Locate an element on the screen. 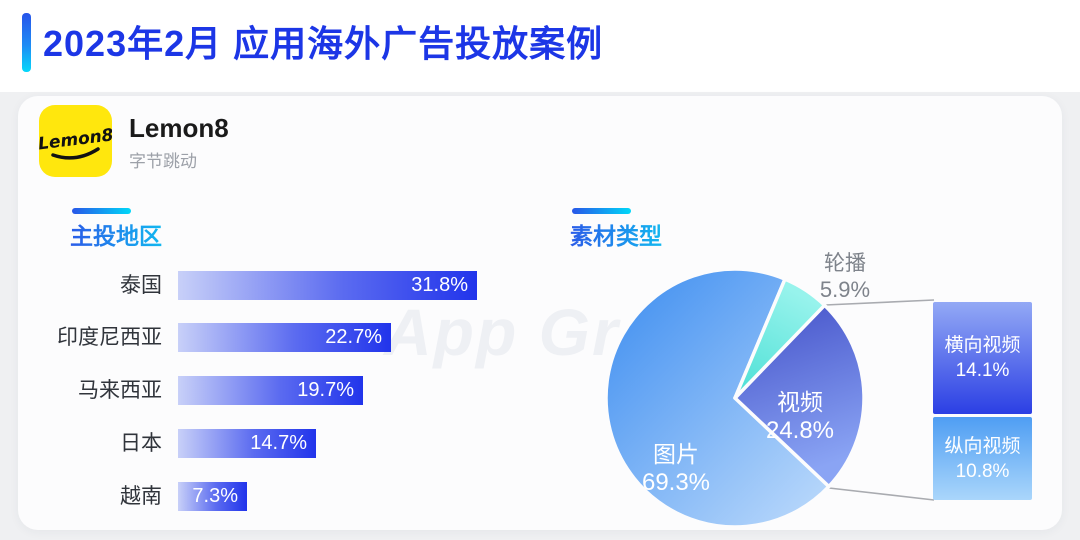 The image size is (1080, 540). callout-horizontal-video: 横向视频 14.1% is located at coordinates (982, 358).